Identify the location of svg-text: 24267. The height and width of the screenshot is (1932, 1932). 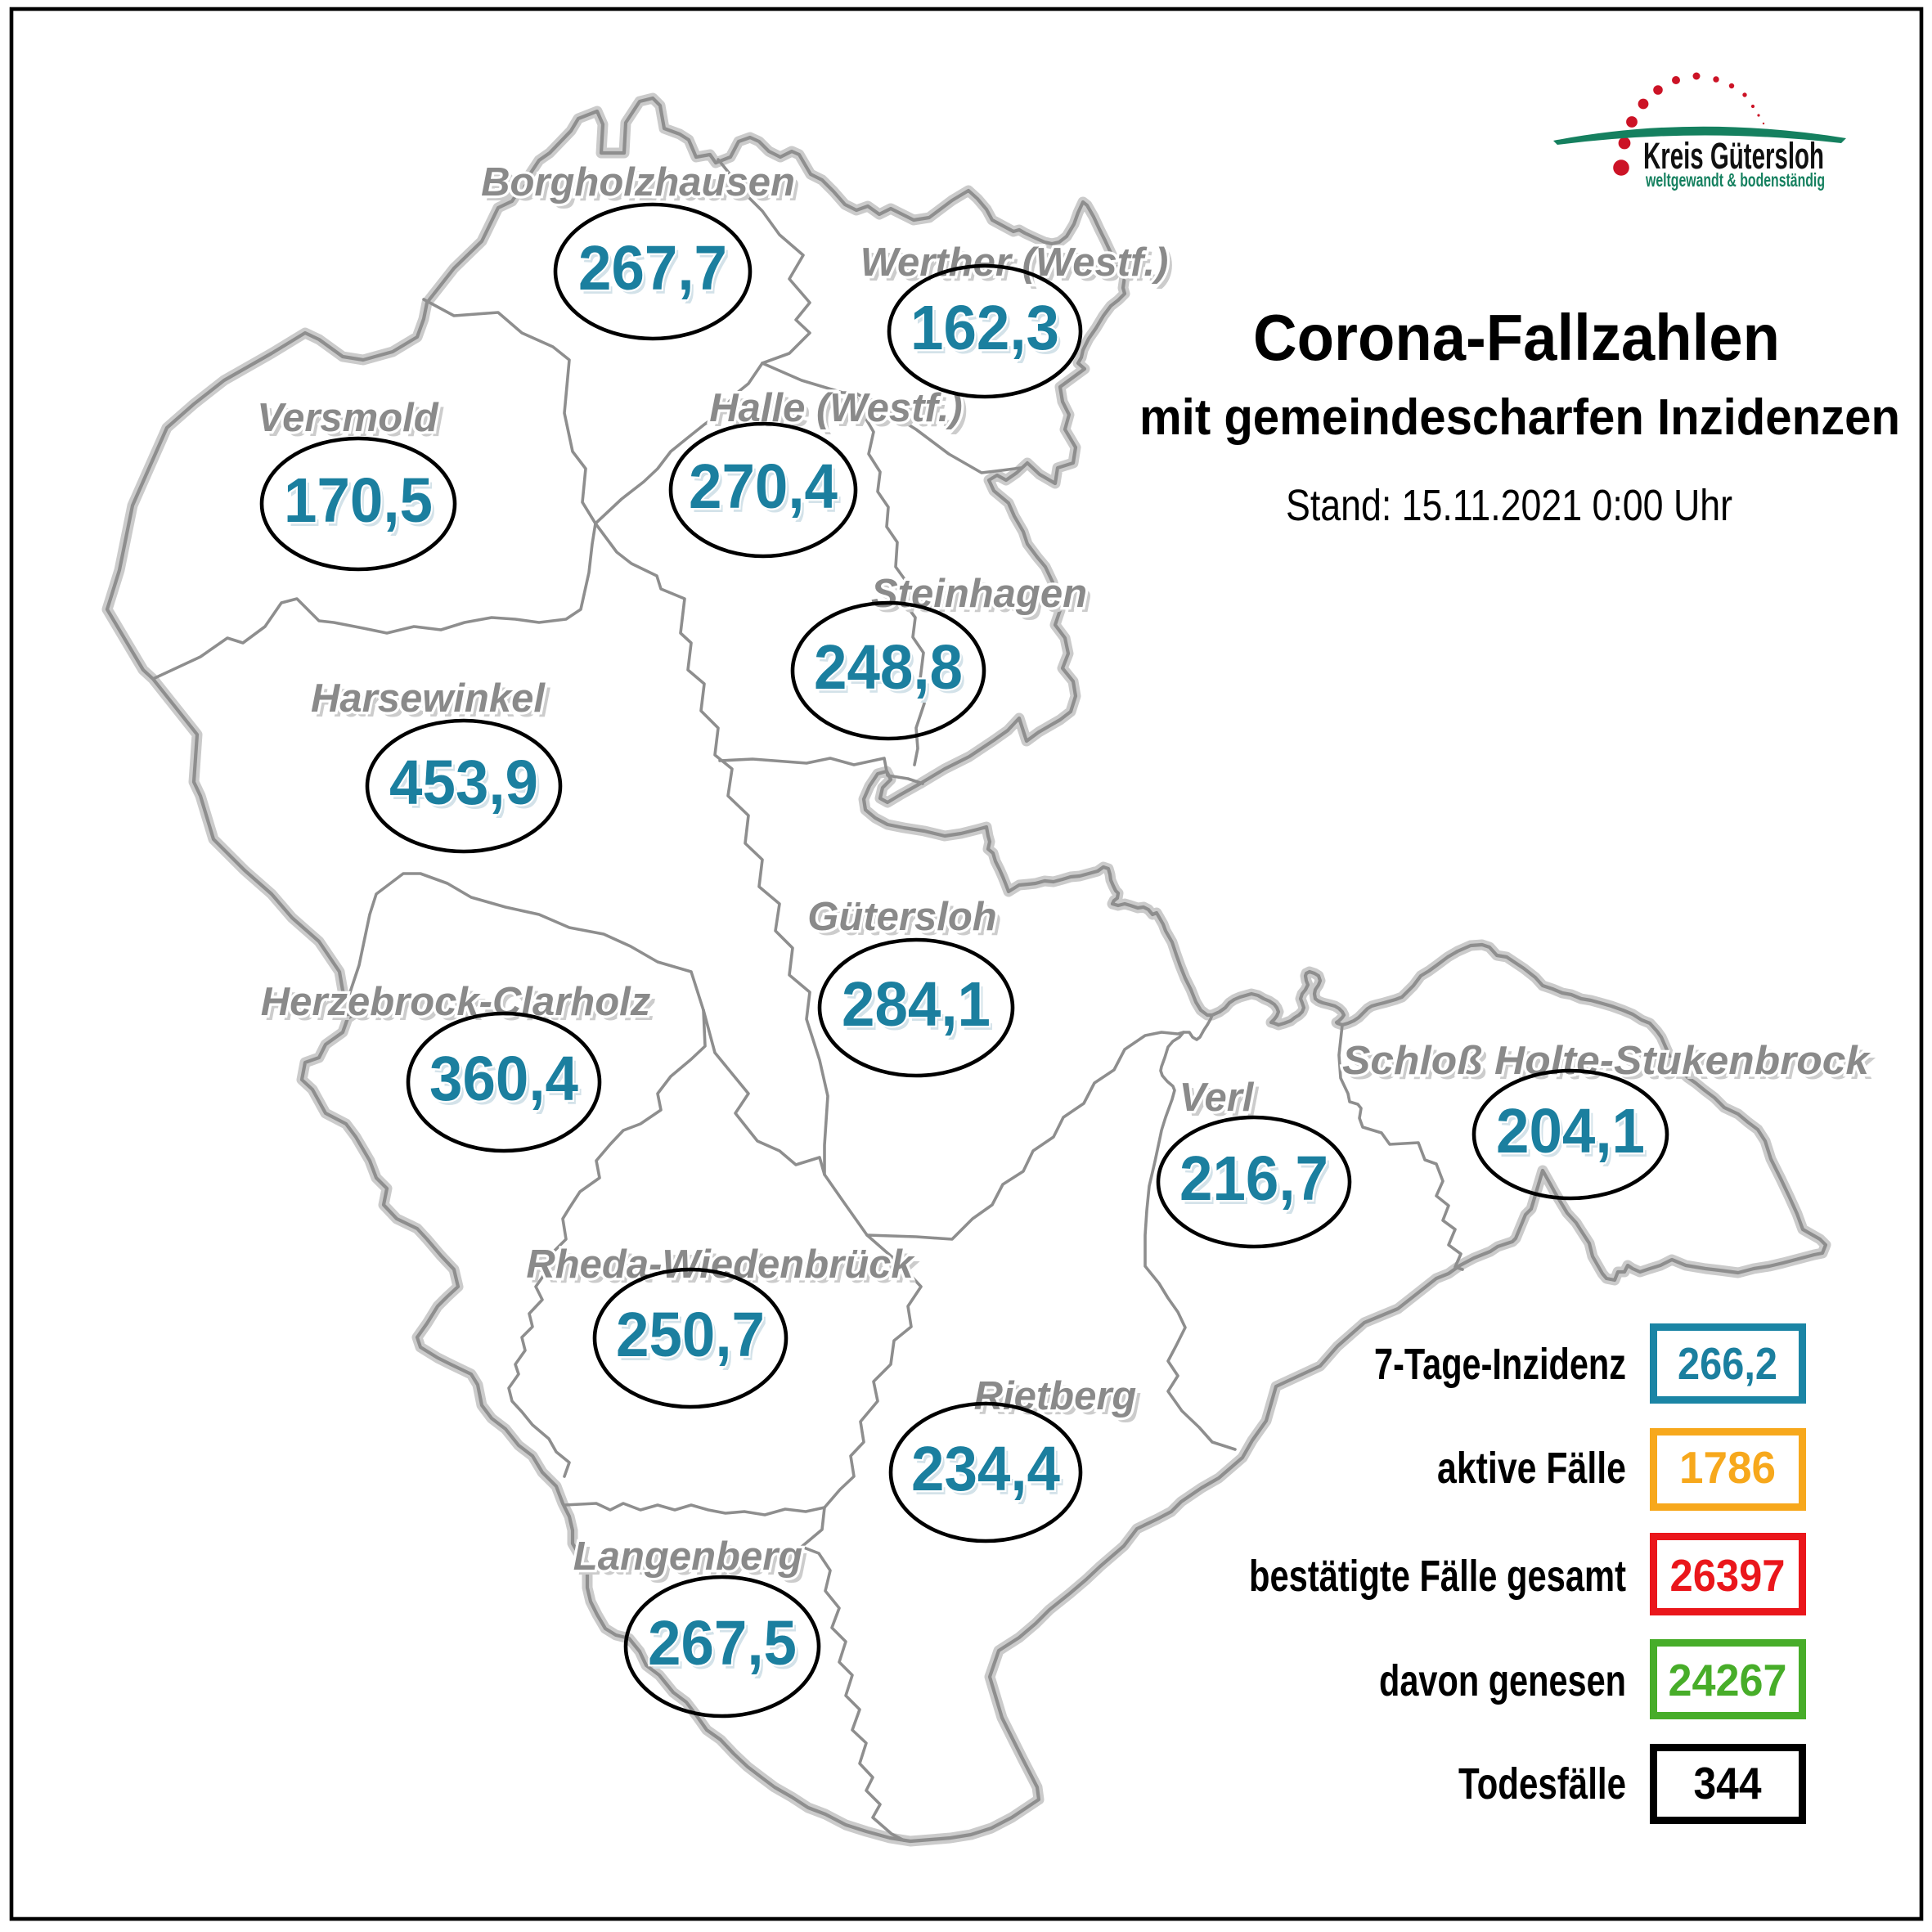
(1728, 1680).